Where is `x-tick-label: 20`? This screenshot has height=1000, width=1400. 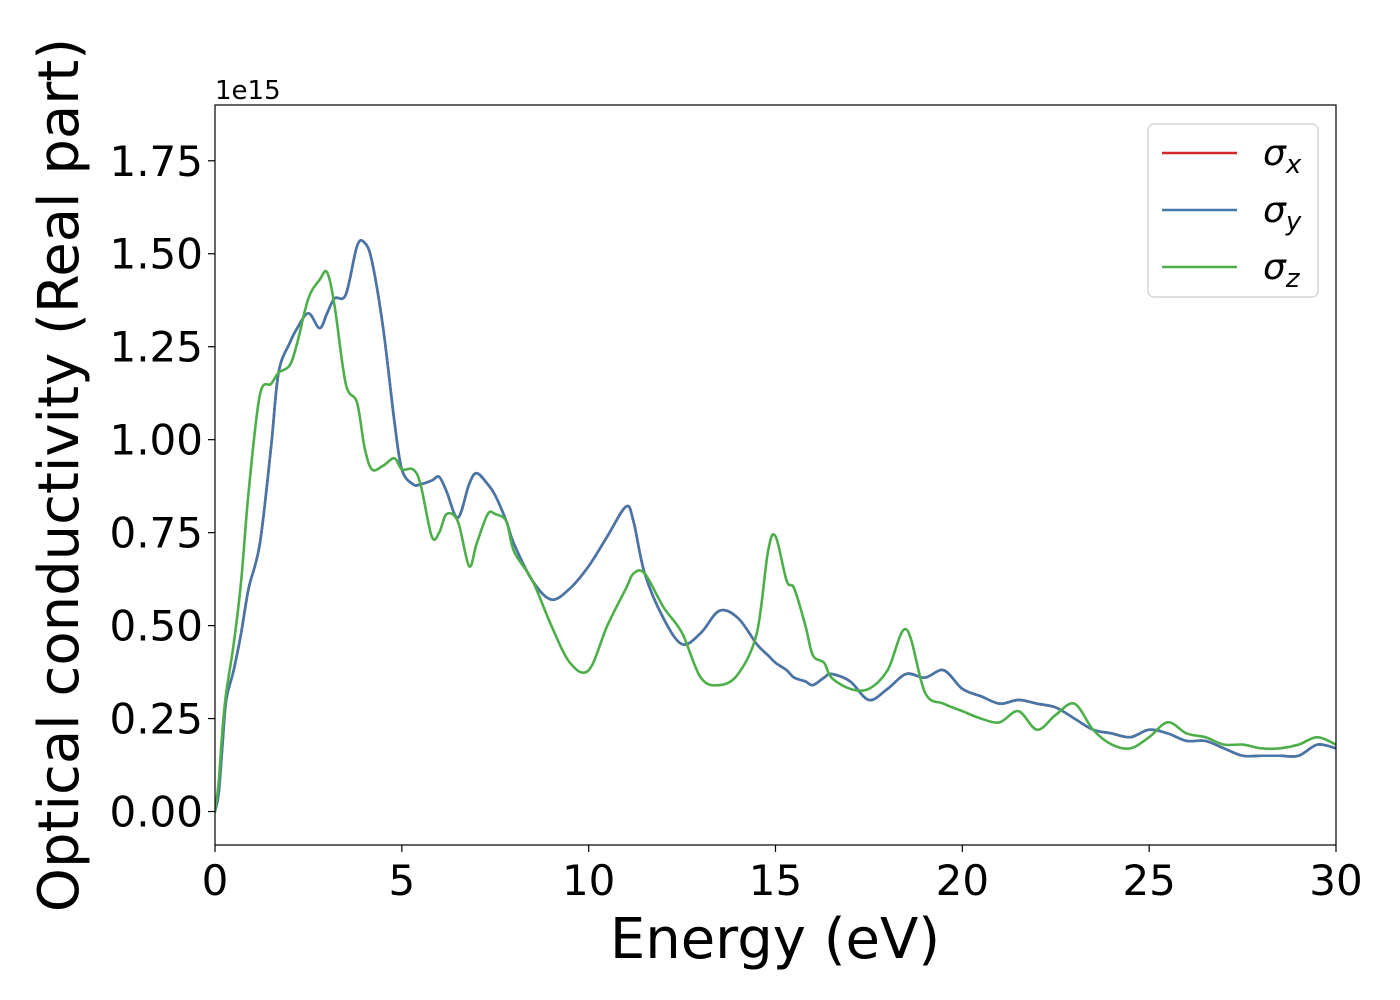 x-tick-label: 20 is located at coordinates (962, 880).